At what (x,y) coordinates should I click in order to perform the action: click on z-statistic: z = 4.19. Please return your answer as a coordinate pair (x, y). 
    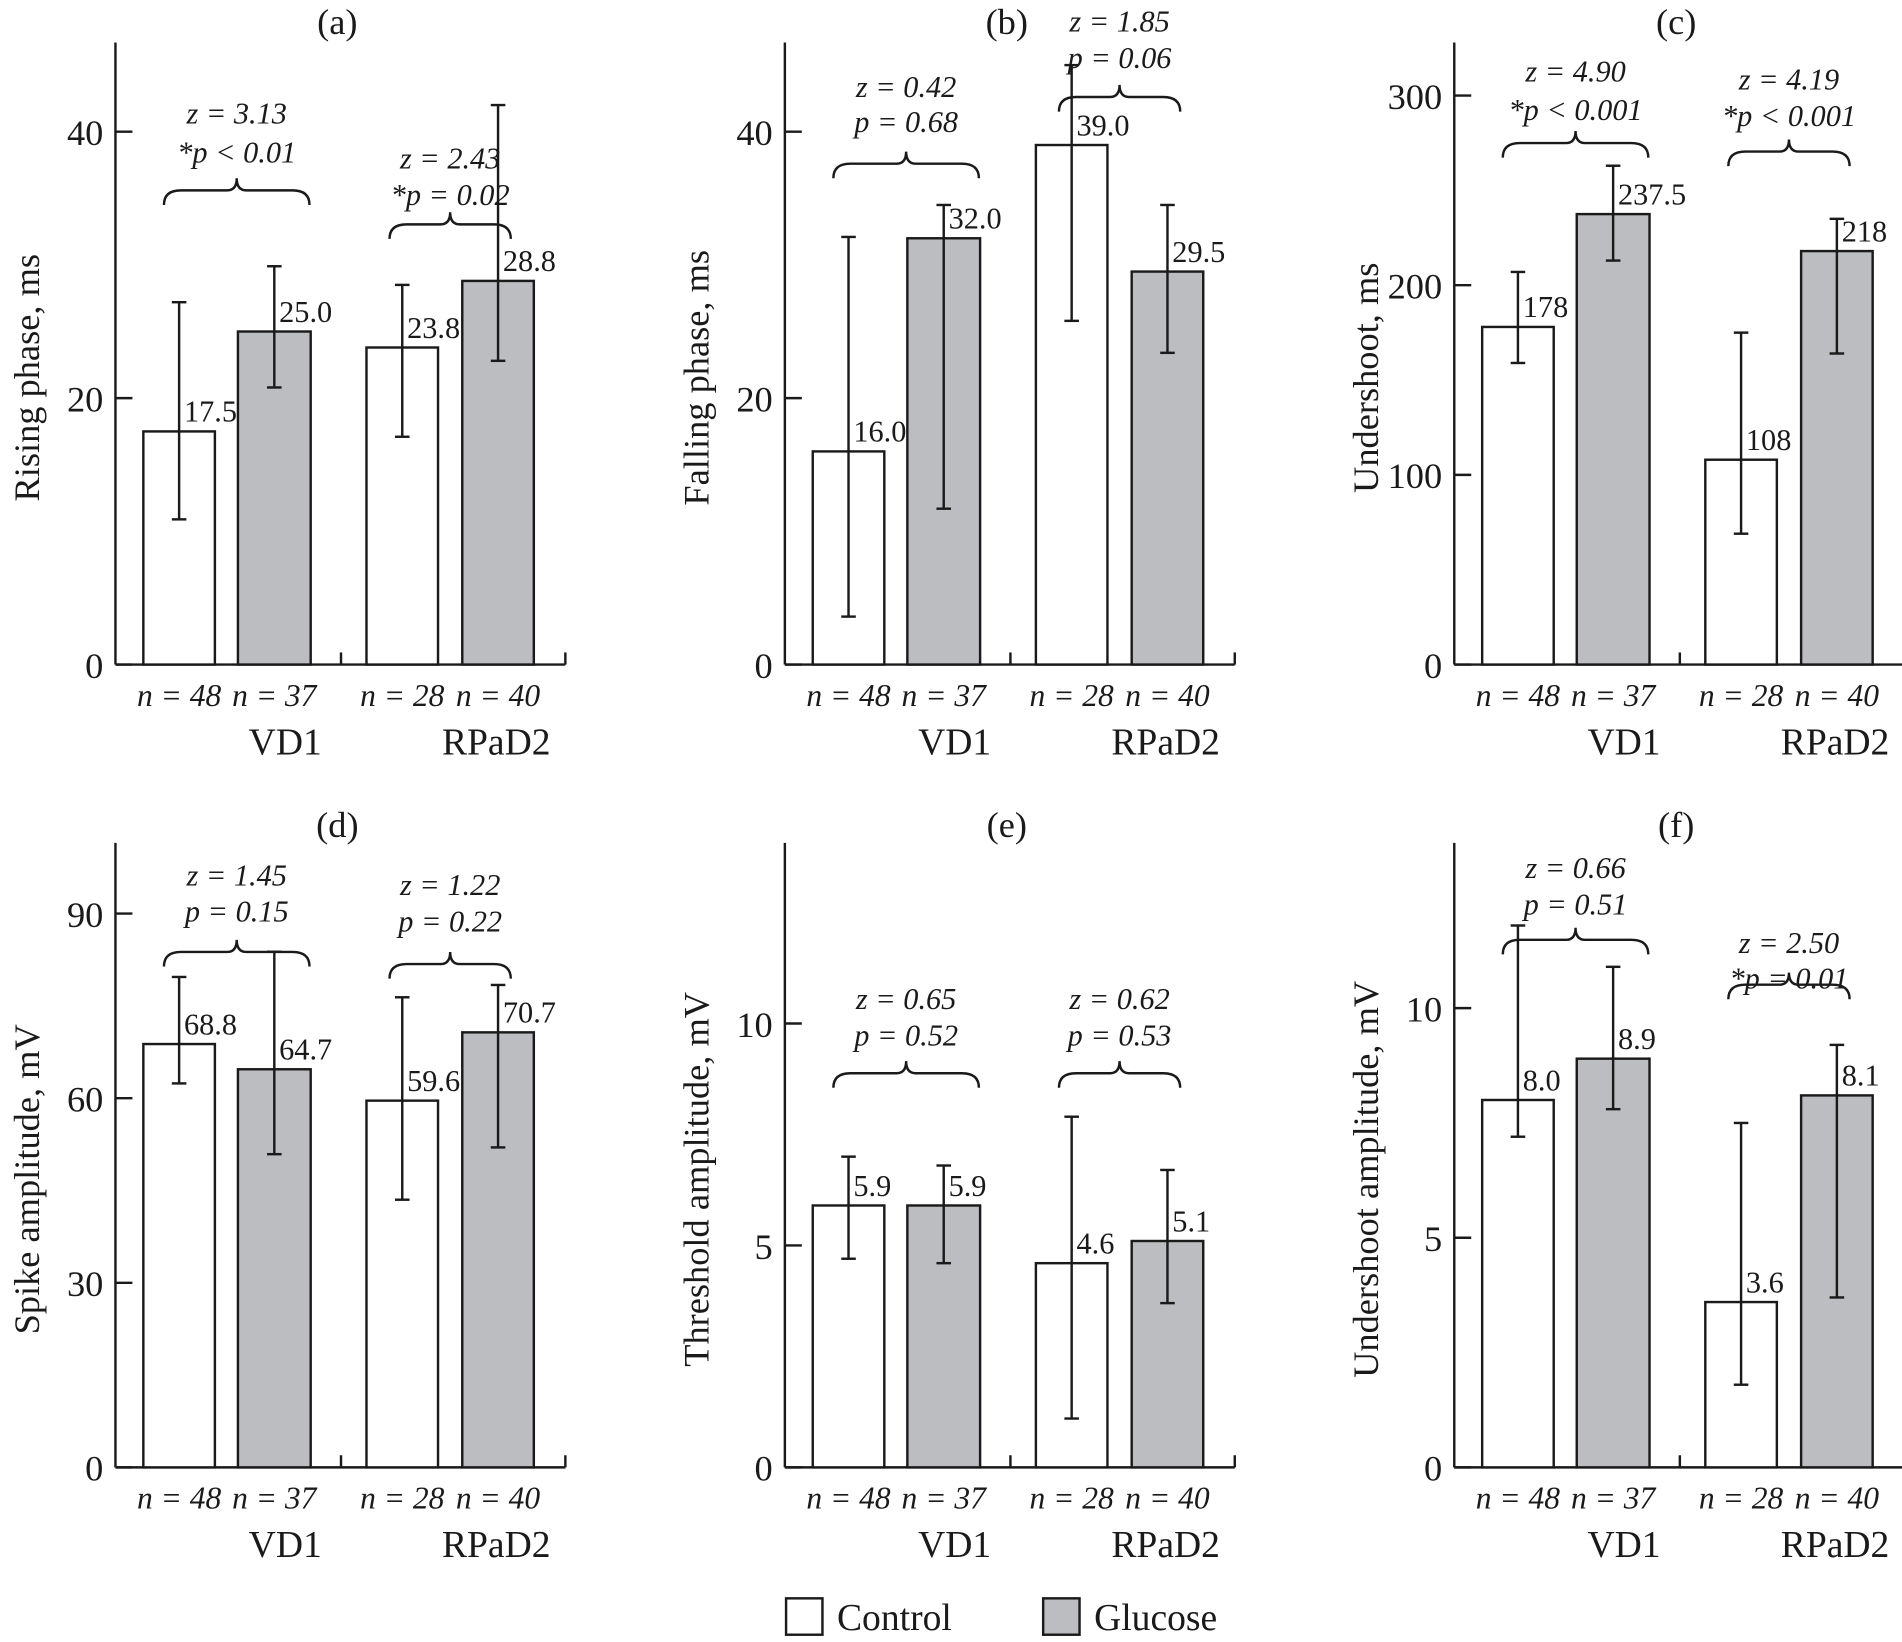
    Looking at the image, I should click on (1788, 80).